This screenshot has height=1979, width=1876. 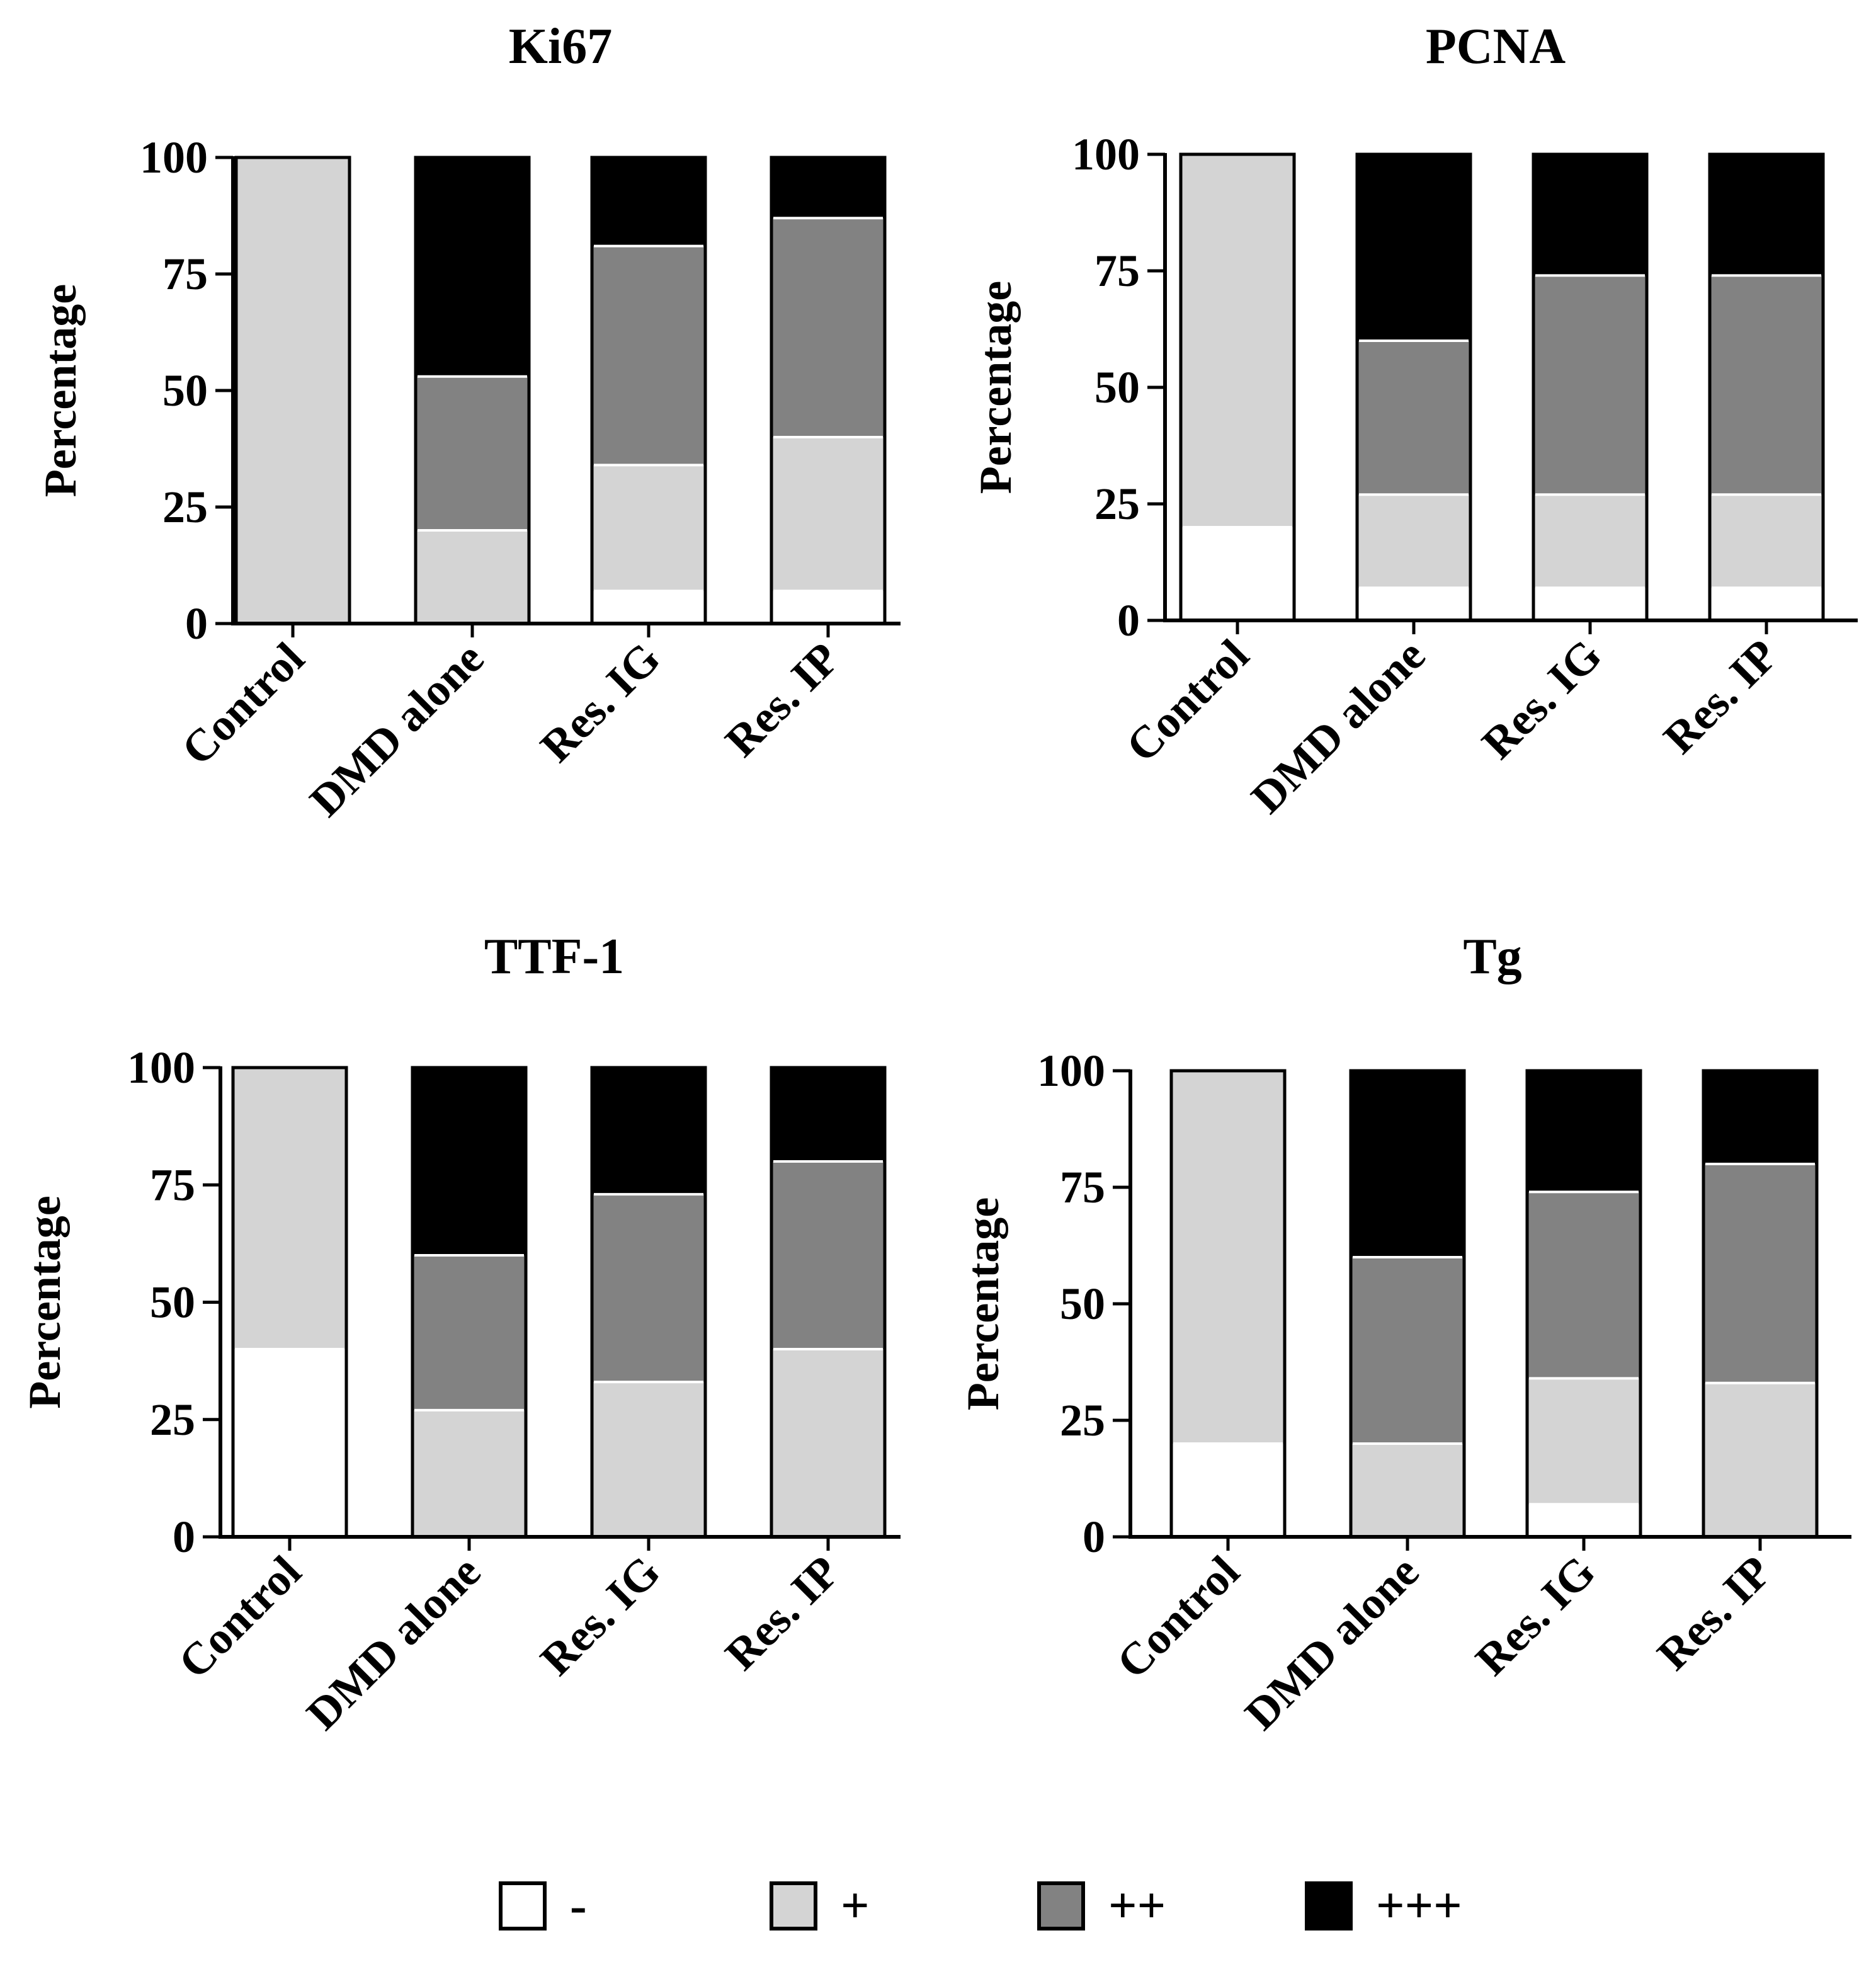 I want to click on legend-label-1: -, so click(x=578, y=1906).